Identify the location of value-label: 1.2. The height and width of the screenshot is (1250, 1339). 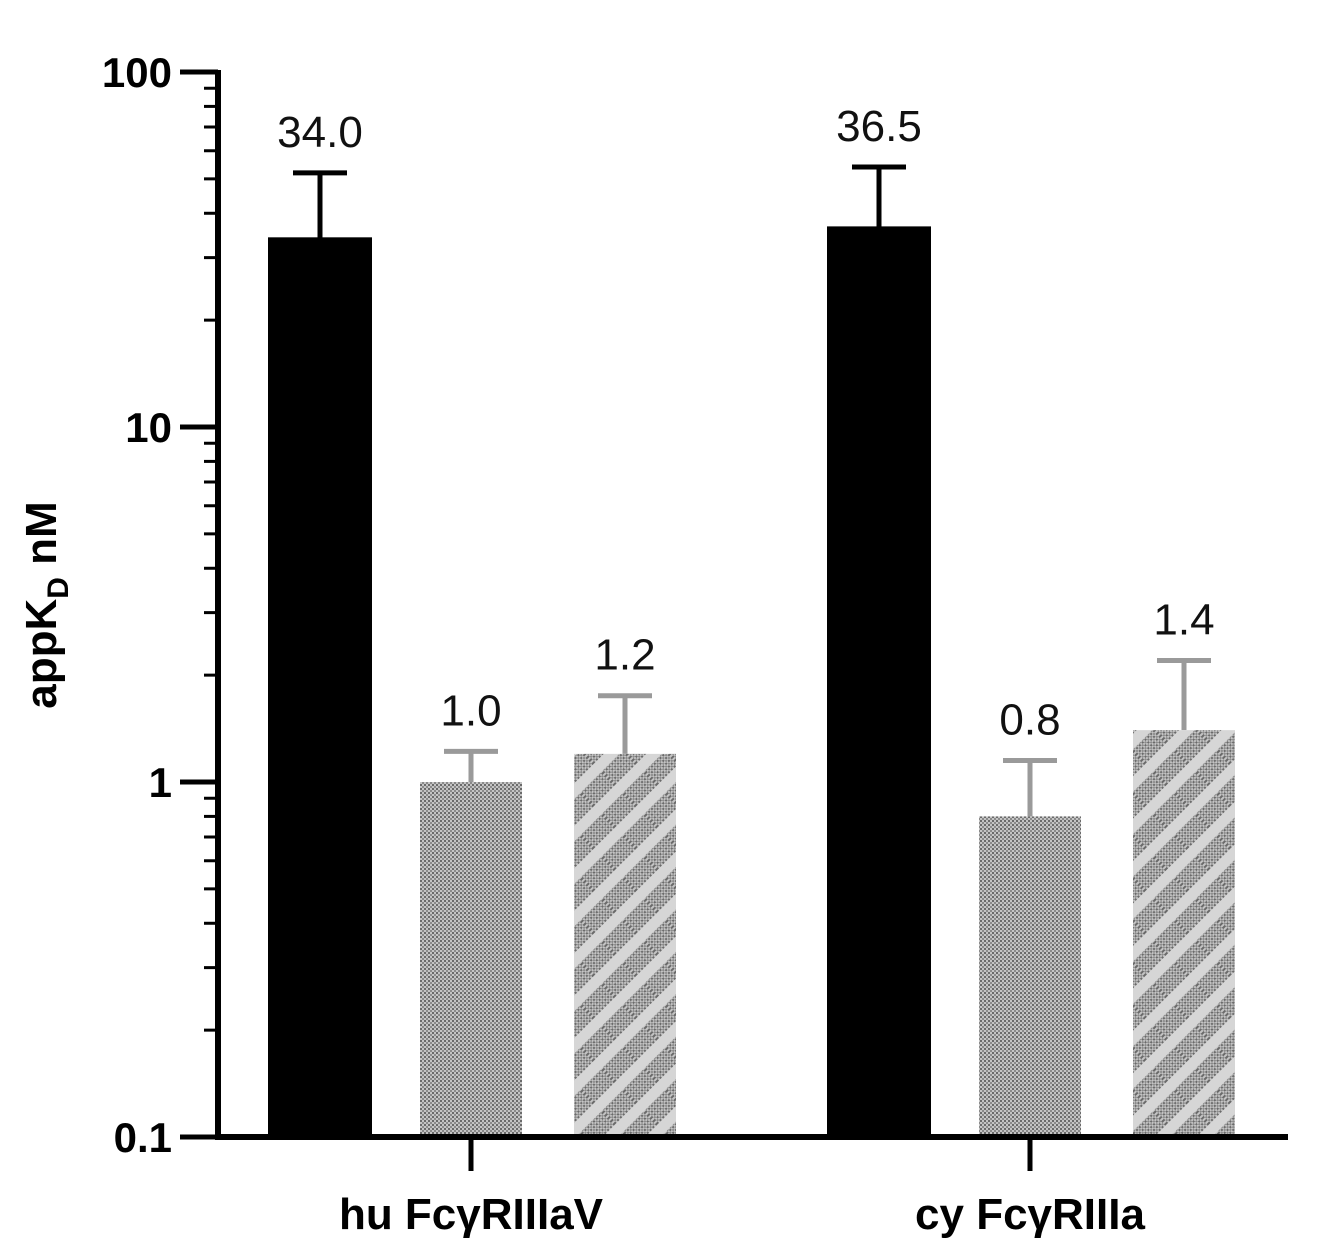
(624, 655).